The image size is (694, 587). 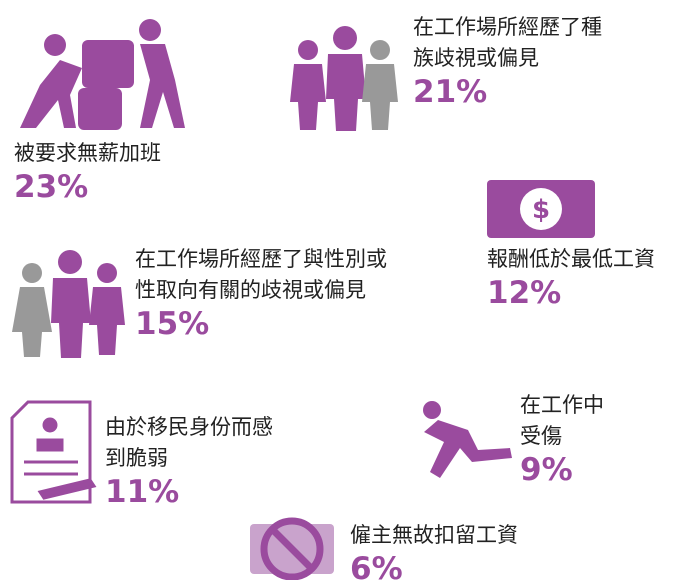 What do you see at coordinates (376, 569) in the screenshot?
I see `stat-value: 6%` at bounding box center [376, 569].